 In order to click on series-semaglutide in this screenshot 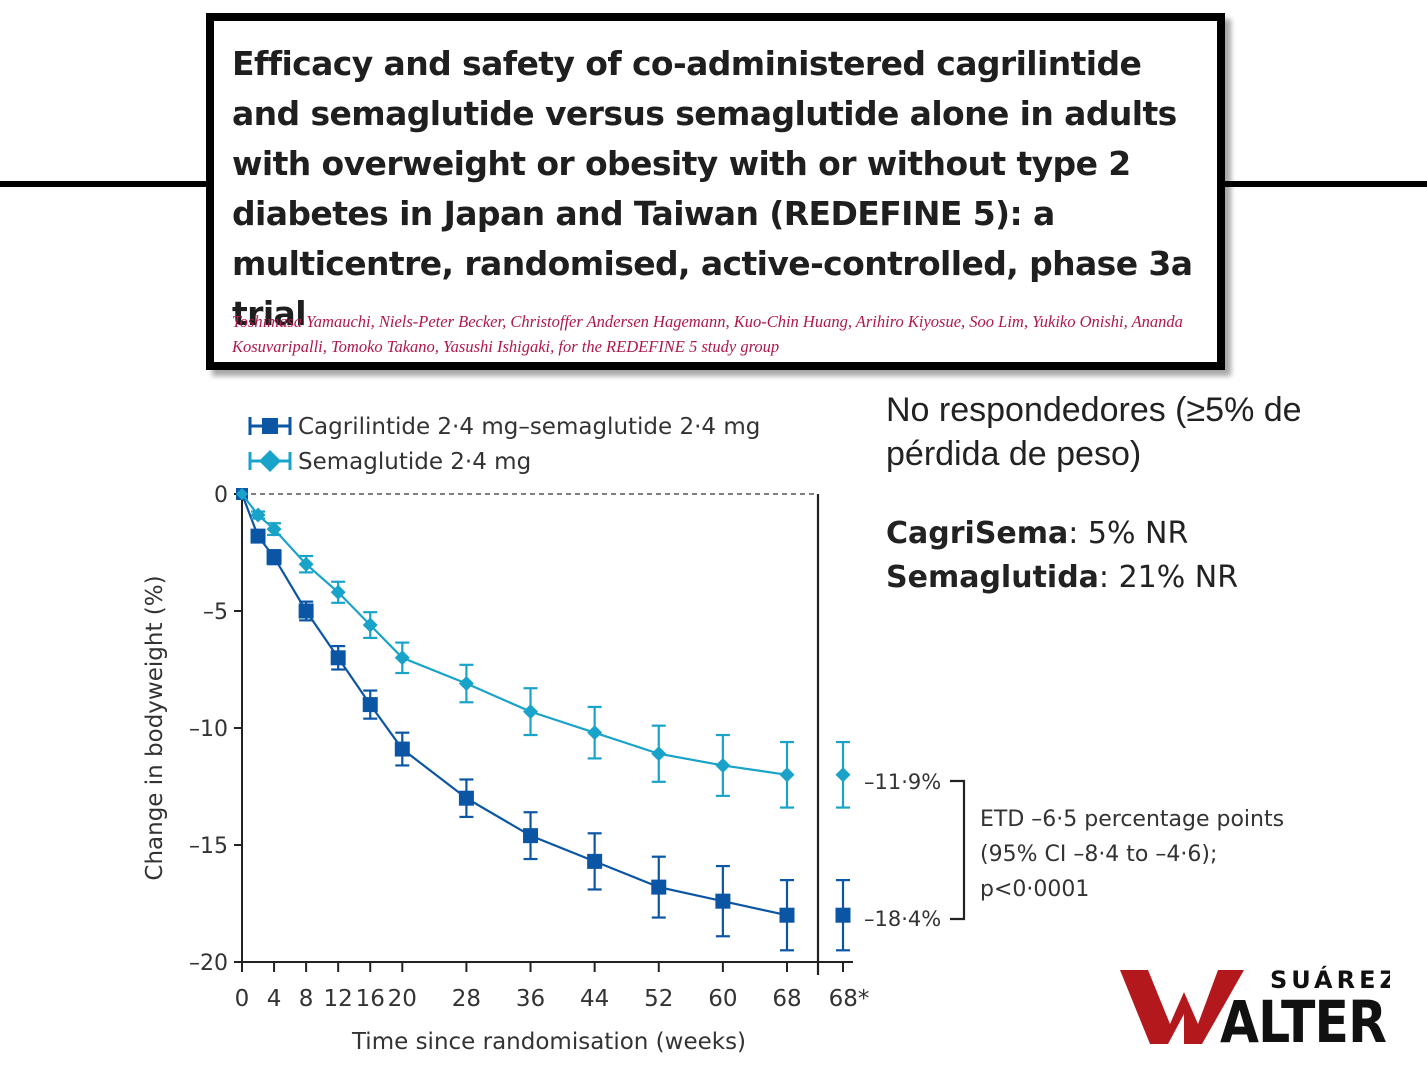, I will do `click(543, 648)`.